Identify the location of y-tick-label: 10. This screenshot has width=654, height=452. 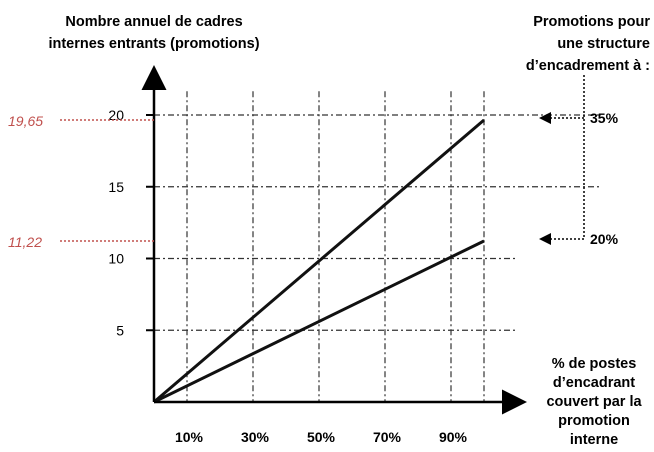
(116, 259).